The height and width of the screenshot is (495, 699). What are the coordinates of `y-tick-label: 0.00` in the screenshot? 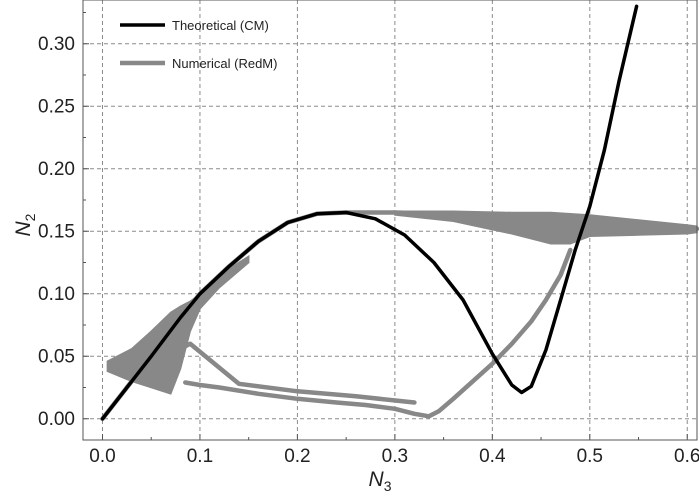 It's located at (56, 419).